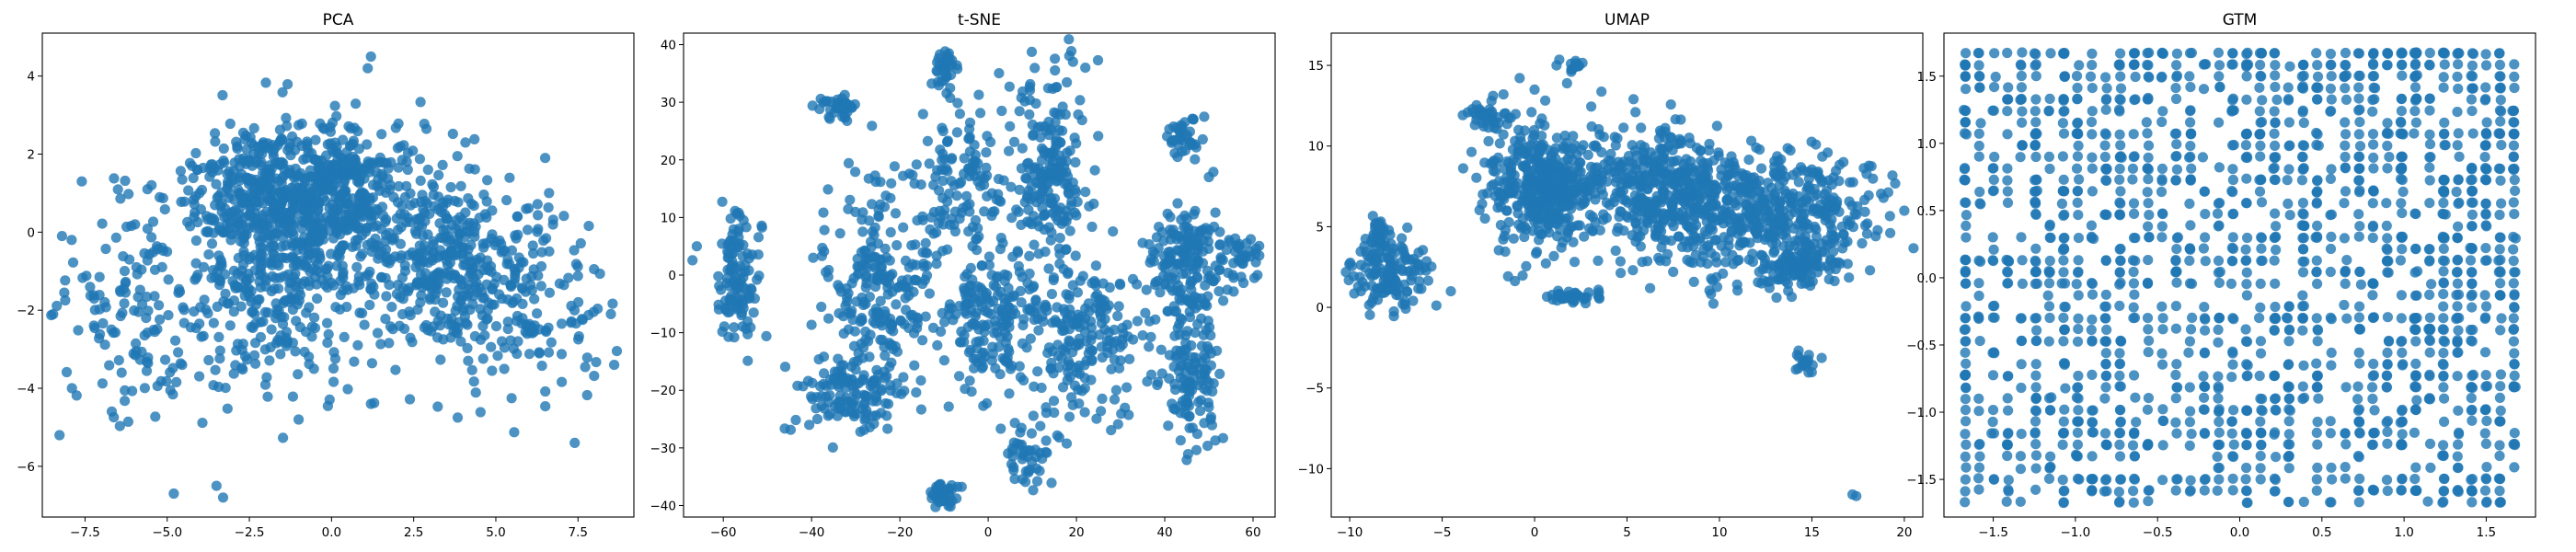 The image size is (2576, 552). I want to click on x-tick-label: 7.5, so click(578, 532).